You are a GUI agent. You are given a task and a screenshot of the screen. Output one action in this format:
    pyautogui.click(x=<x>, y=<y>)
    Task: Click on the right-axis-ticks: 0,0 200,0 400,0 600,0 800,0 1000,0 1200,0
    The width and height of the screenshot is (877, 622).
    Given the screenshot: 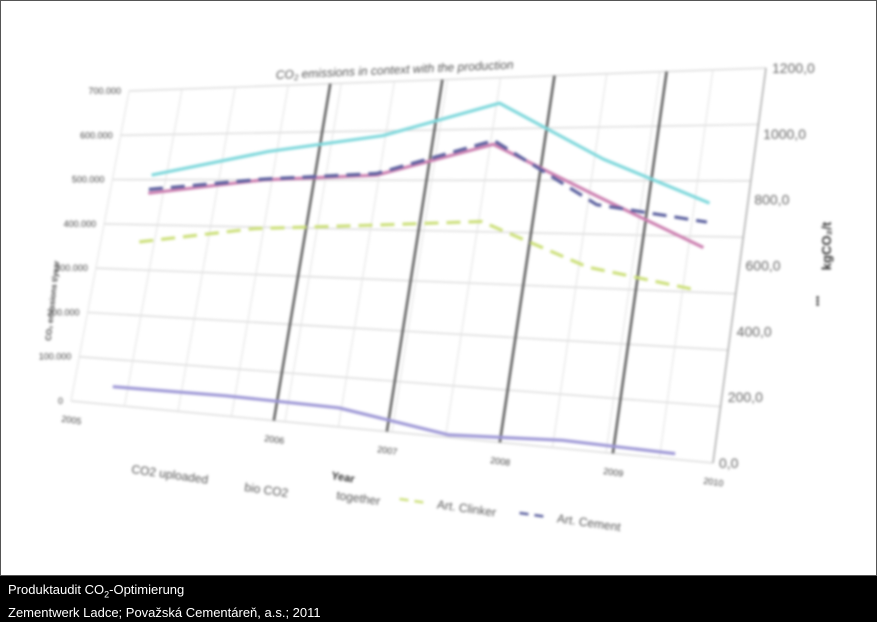 What is the action you would take?
    pyautogui.click(x=767, y=265)
    